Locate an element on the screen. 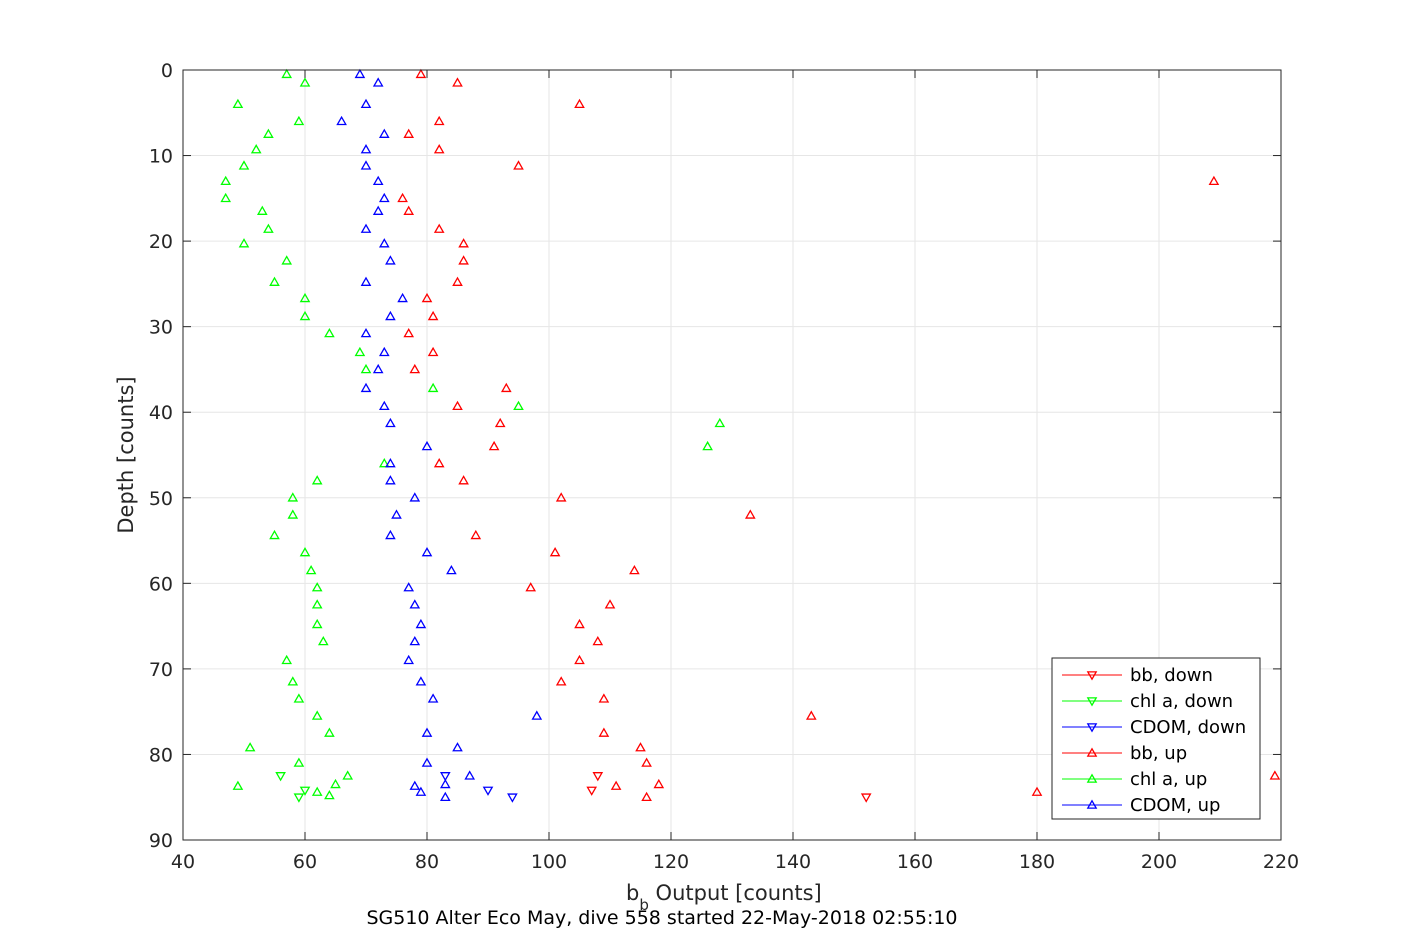 Image resolution: width=1417 pixels, height=945 pixels. x-axis-title-rest: Output [counts] is located at coordinates (735, 893).